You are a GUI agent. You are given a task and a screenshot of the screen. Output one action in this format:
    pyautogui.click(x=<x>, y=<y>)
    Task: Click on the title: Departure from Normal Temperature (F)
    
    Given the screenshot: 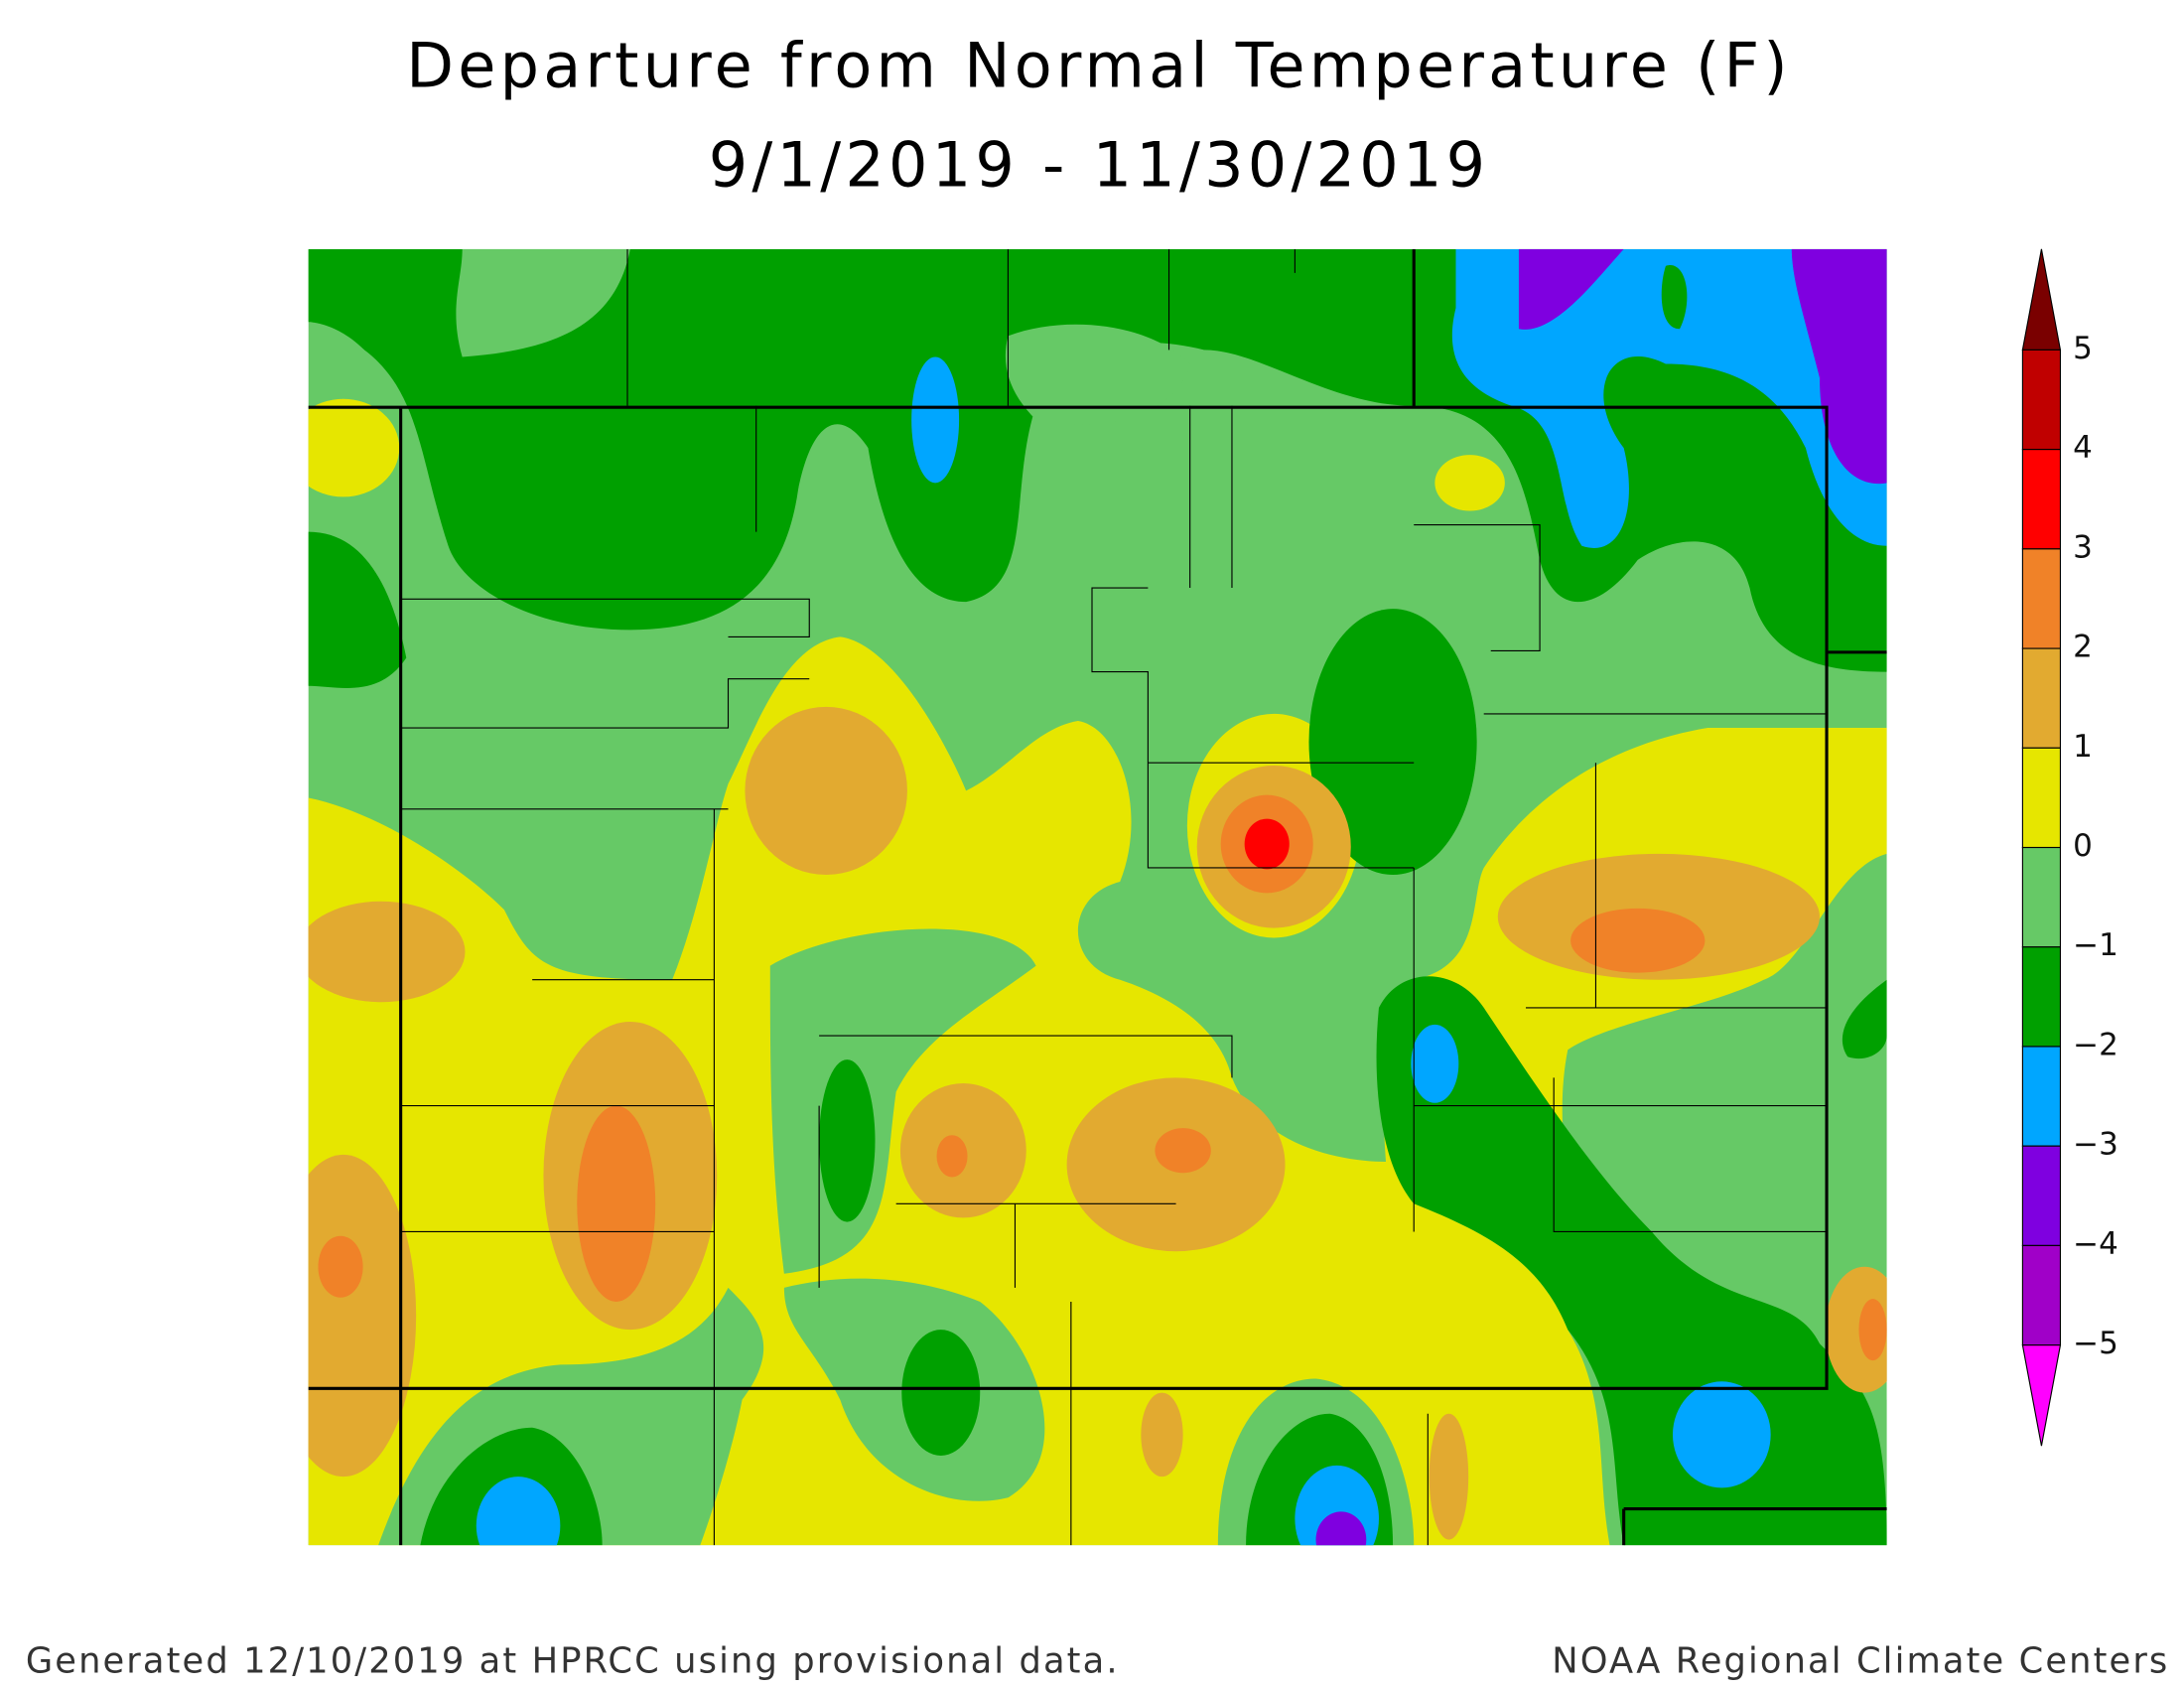 What is the action you would take?
    pyautogui.click(x=1099, y=65)
    